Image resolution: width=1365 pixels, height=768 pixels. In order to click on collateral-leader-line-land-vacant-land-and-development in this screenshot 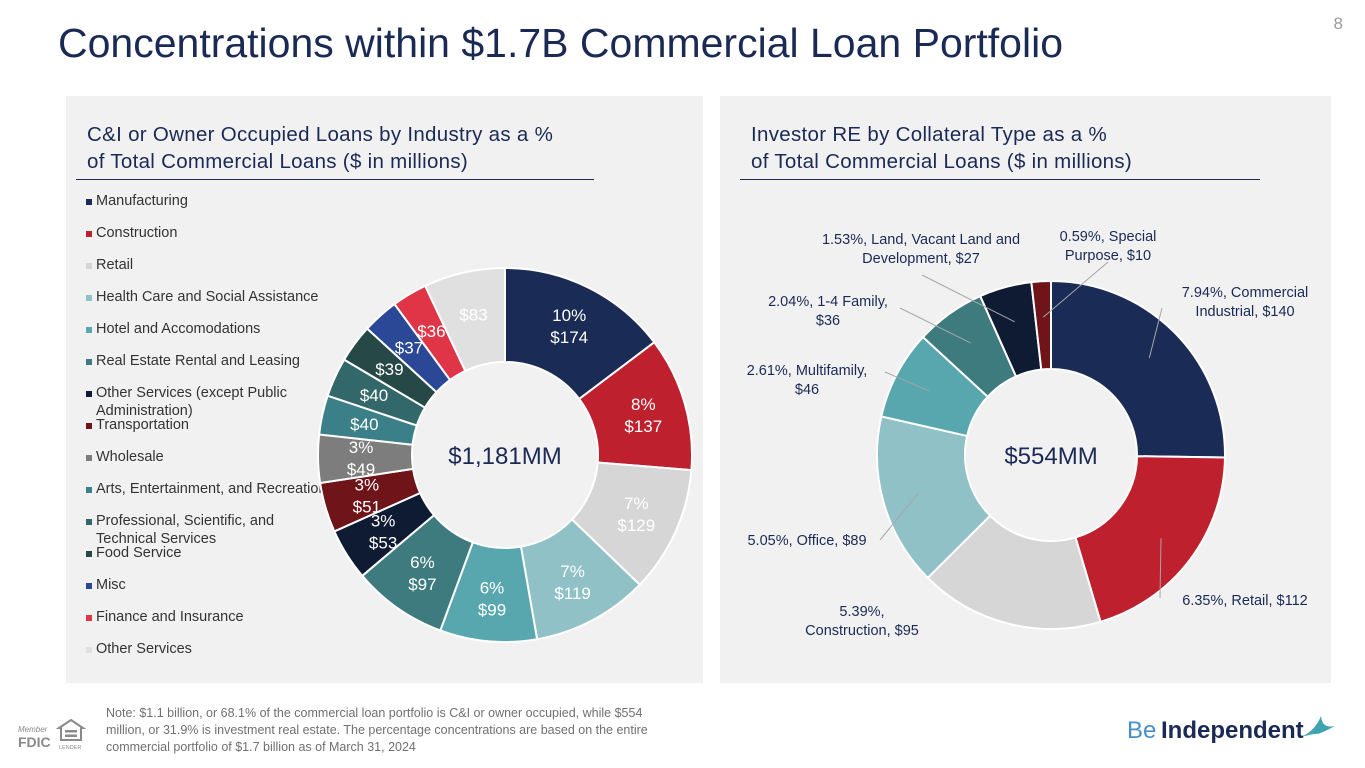, I will do `click(968, 298)`.